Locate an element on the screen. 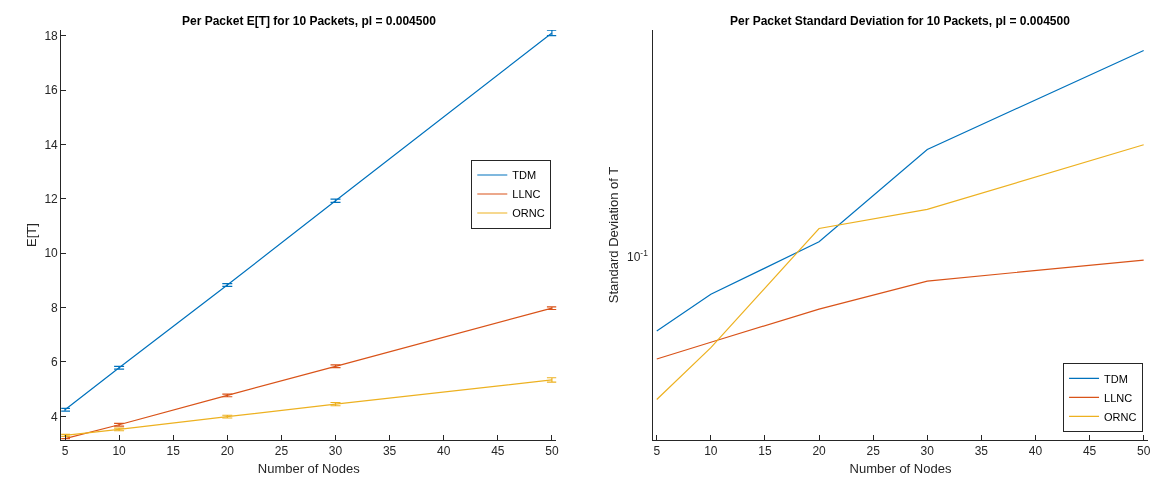  chart-title: Per Packet E[T] for 10 Packets, pl = 0.004500 is located at coordinates (309, 21).